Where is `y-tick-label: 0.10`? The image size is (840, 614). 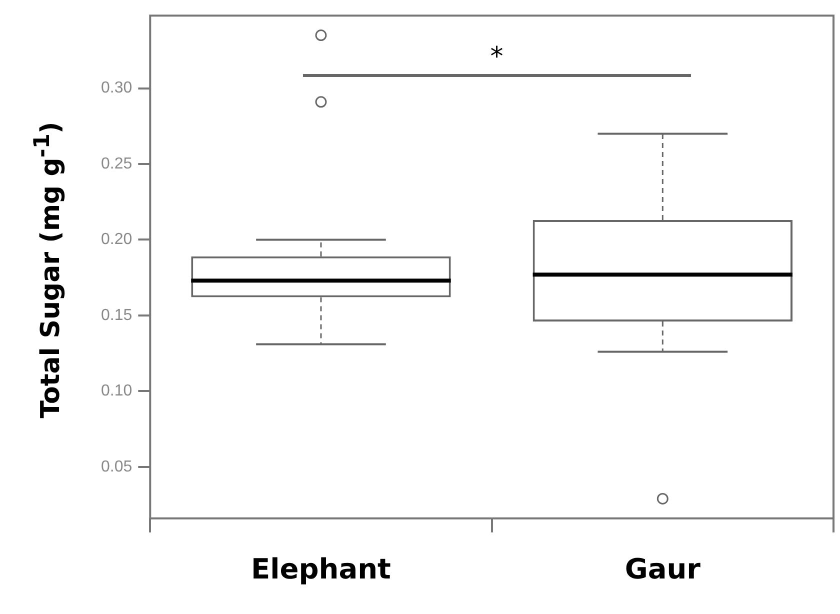 y-tick-label: 0.10 is located at coordinates (116, 391).